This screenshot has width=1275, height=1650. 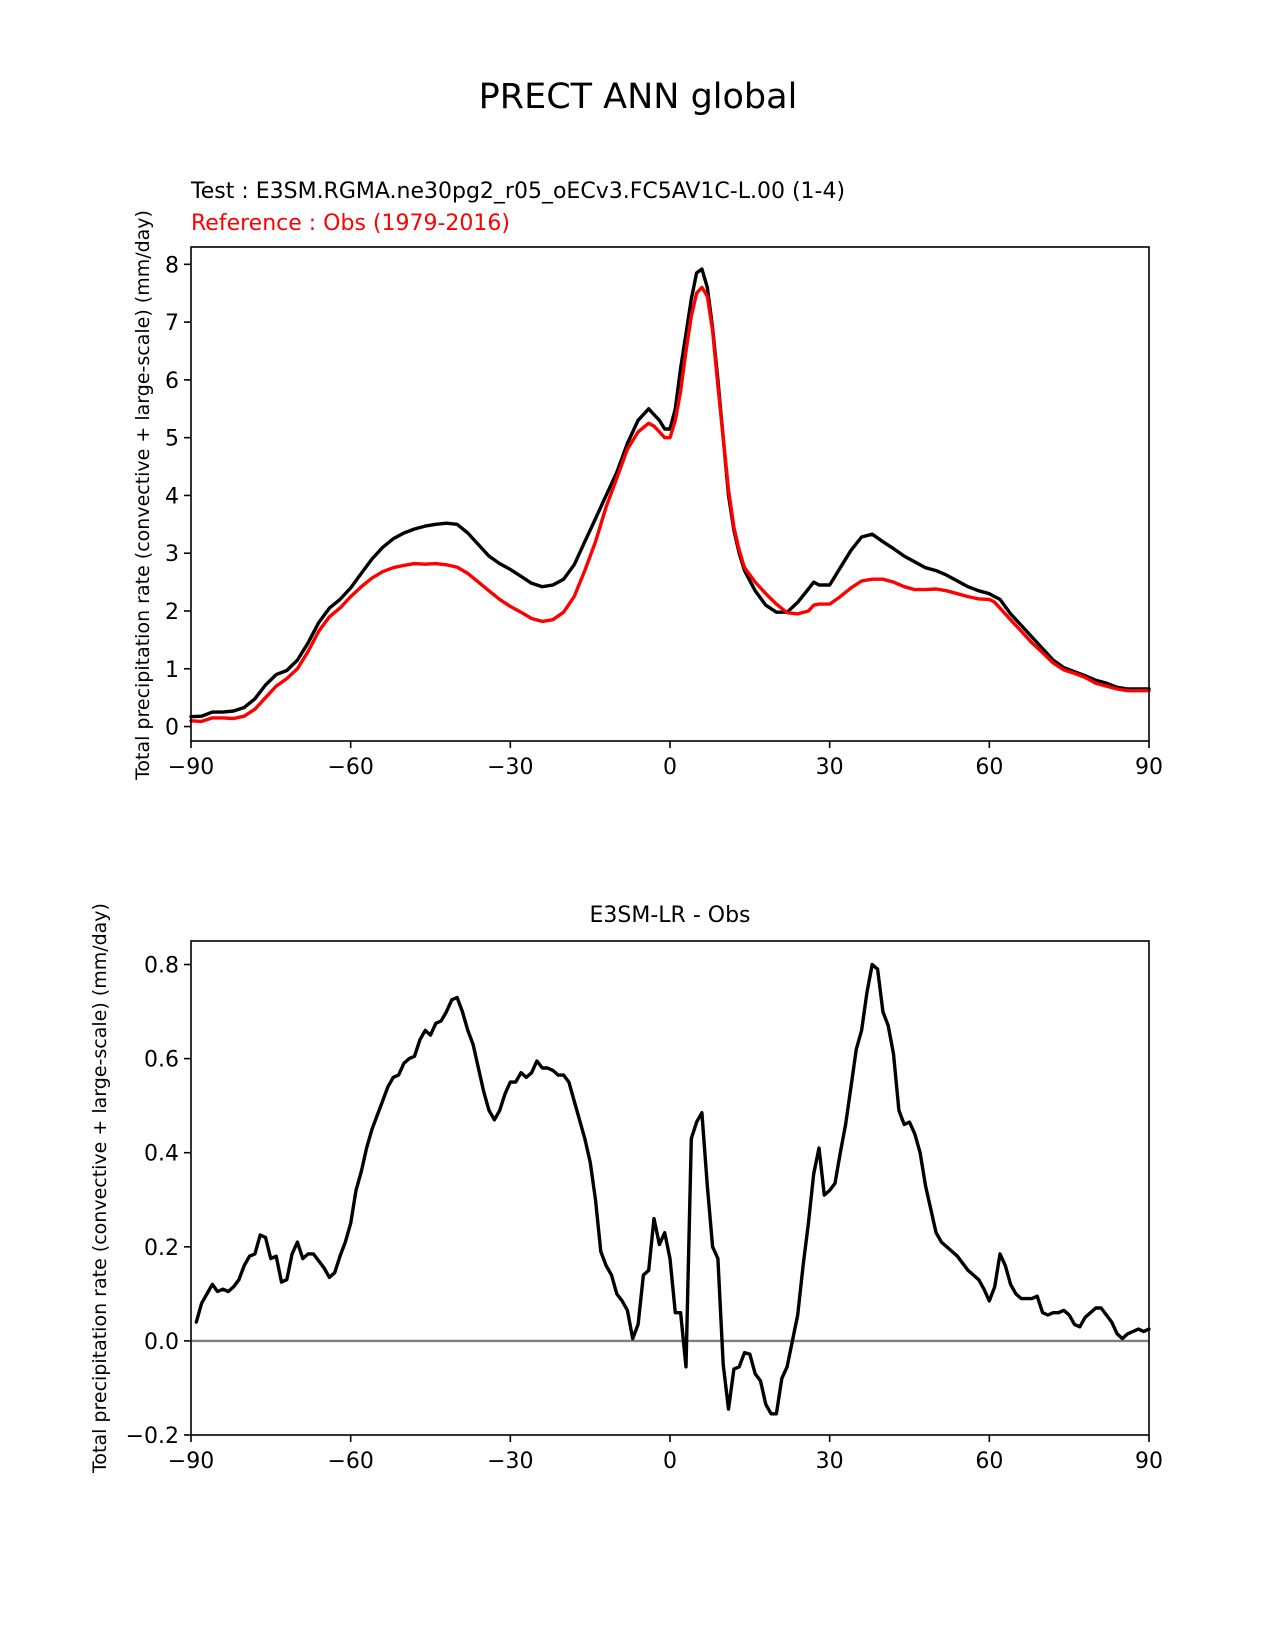 What do you see at coordinates (161, 1248) in the screenshot?
I see `bottom-y-tick-label: 0.2` at bounding box center [161, 1248].